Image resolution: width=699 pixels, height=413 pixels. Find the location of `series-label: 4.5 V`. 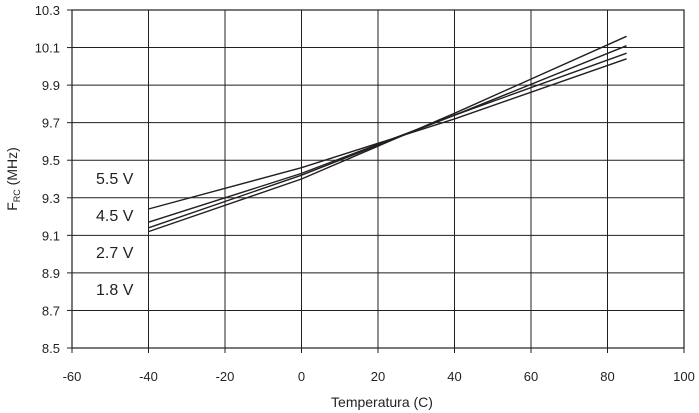

series-label: 4.5 V is located at coordinates (115, 216).